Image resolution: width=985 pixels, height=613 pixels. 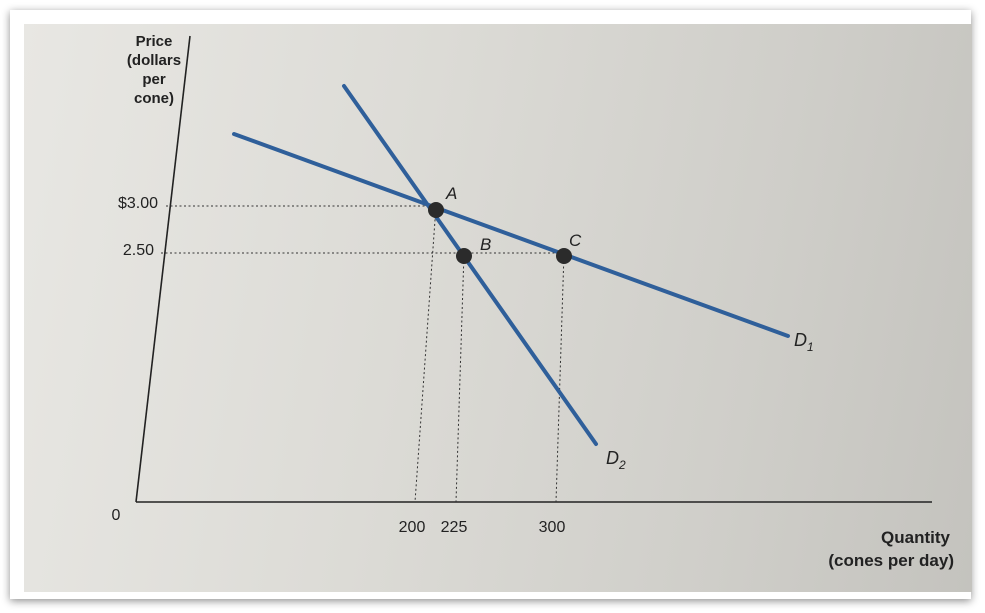 What do you see at coordinates (154, 41) in the screenshot?
I see `y-axis-label-line-1: Price` at bounding box center [154, 41].